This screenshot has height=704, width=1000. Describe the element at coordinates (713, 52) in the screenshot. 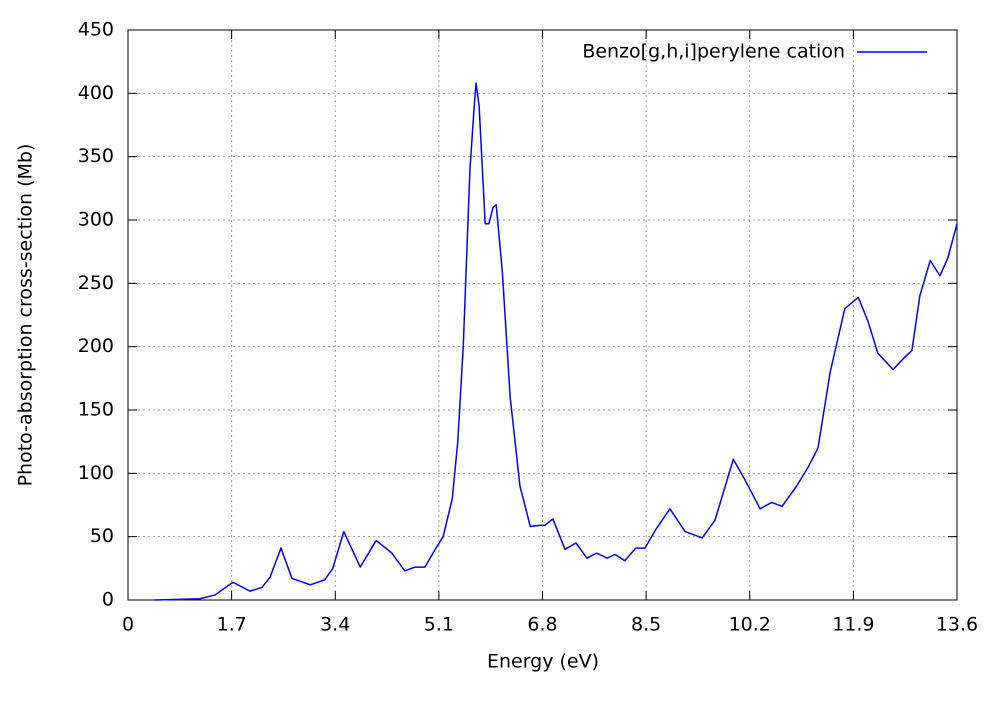

I see `legend-label: Benzo[g,h,i]perylene cation` at that location.